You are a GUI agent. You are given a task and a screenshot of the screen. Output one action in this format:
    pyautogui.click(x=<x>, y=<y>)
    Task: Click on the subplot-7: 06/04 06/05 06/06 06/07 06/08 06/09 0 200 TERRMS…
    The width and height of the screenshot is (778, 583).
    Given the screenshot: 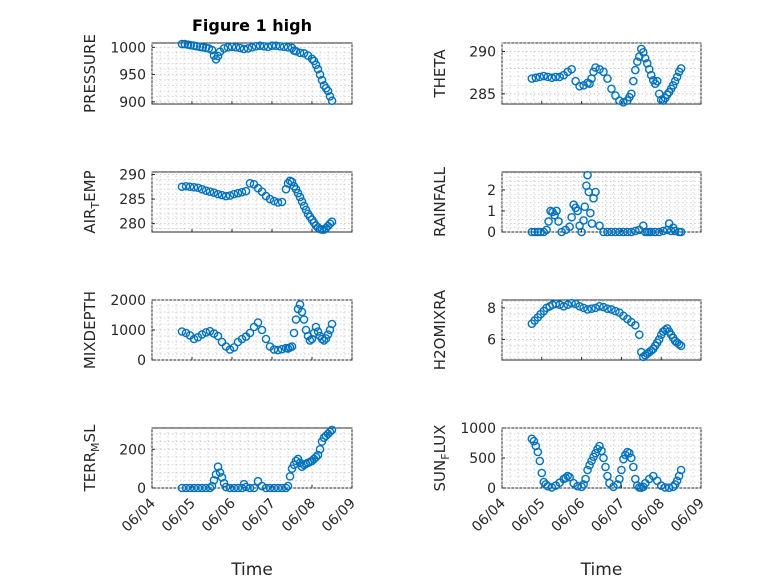 What is the action you would take?
    pyautogui.click(x=220, y=502)
    